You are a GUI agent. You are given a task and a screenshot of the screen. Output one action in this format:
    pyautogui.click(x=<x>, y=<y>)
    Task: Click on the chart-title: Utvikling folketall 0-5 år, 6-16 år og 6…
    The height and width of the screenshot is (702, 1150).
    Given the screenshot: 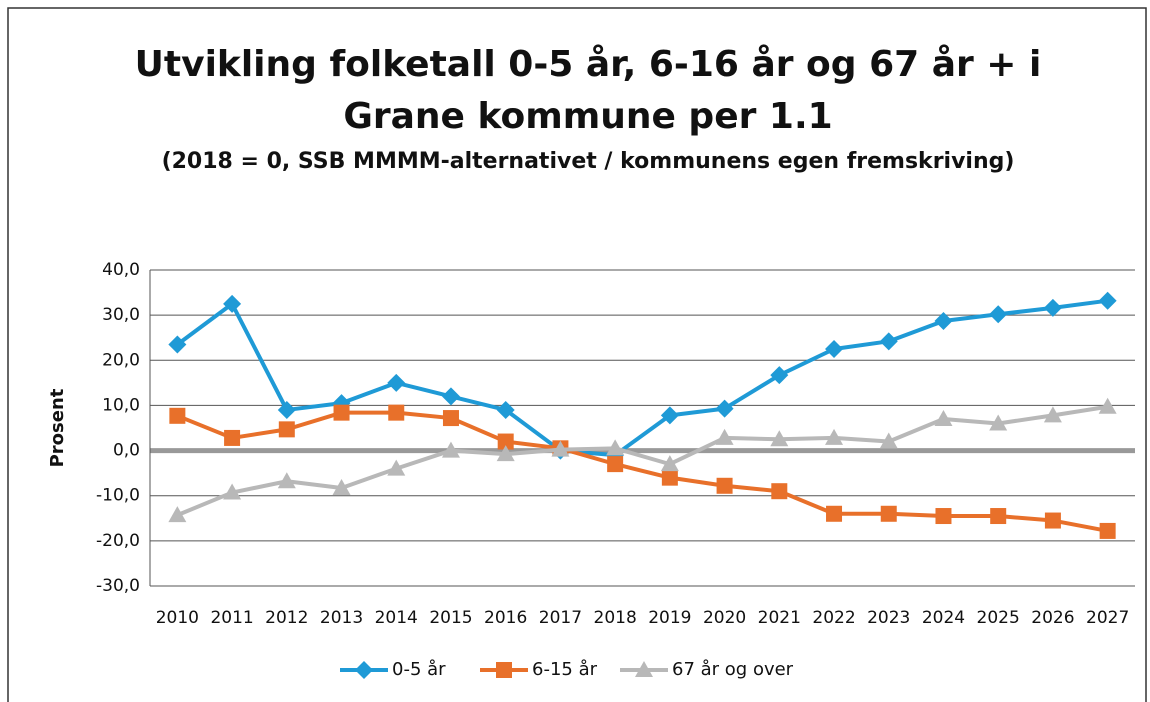 What is the action you would take?
    pyautogui.click(x=588, y=64)
    